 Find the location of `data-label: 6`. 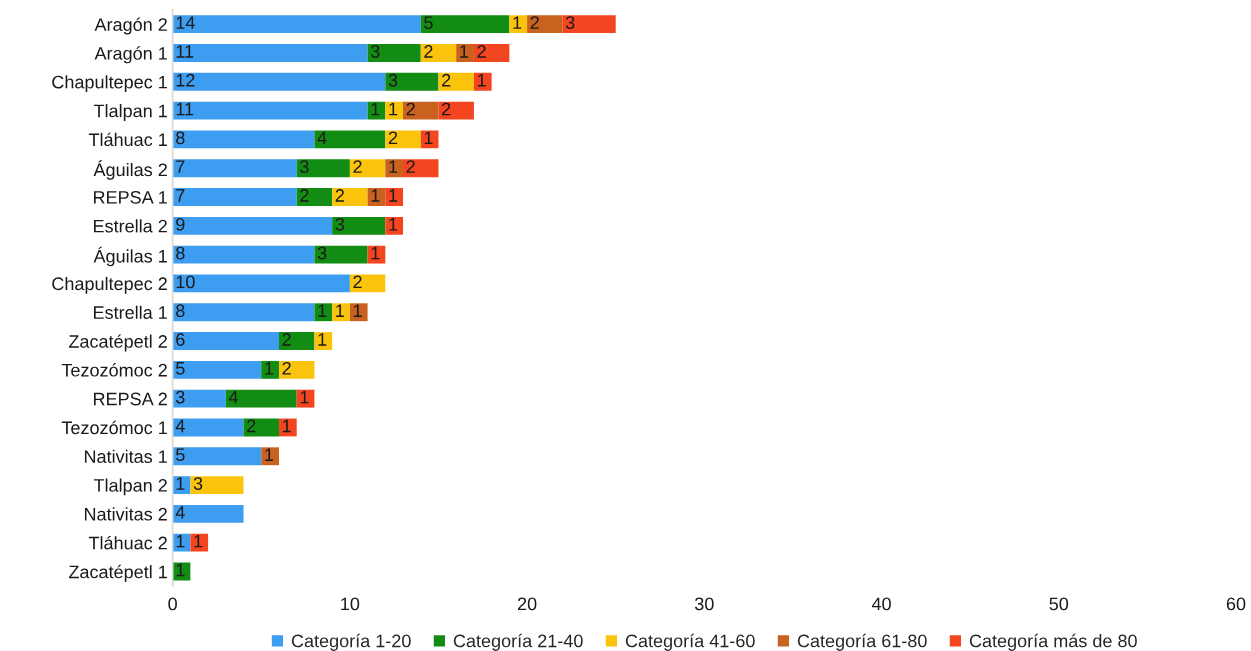

data-label: 6 is located at coordinates (180, 339).